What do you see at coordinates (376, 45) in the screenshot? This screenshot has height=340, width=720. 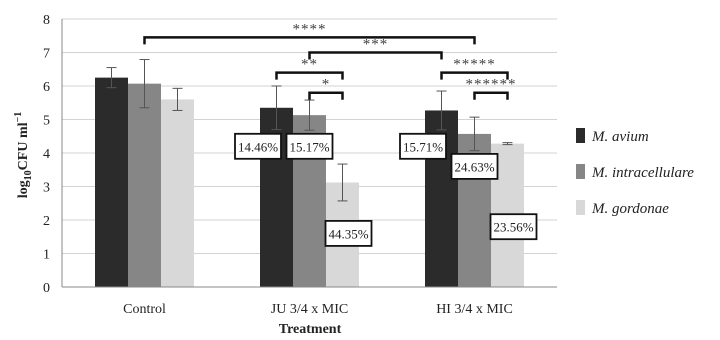 I see `significance-label: ***` at bounding box center [376, 45].